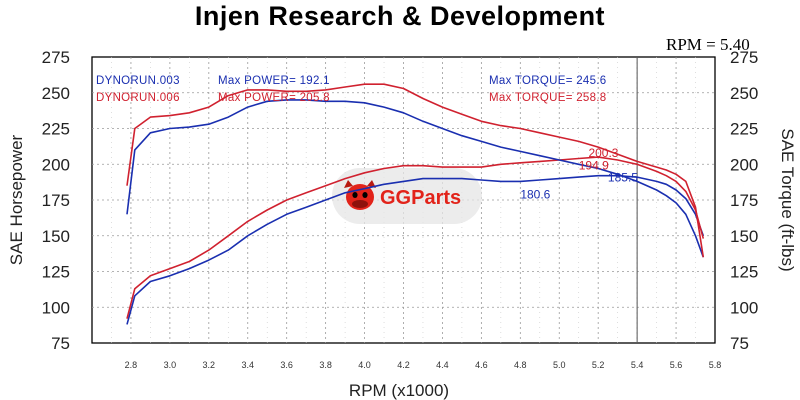  I want to click on x-tick-label: 4.8, so click(520, 365).